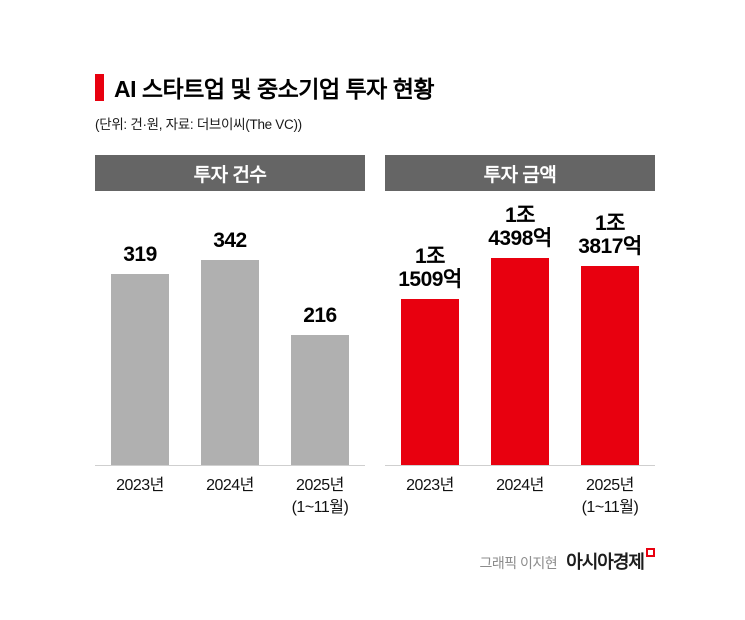 This screenshot has width=745, height=620. What do you see at coordinates (319, 400) in the screenshot?
I see `bar-2025-count` at bounding box center [319, 400].